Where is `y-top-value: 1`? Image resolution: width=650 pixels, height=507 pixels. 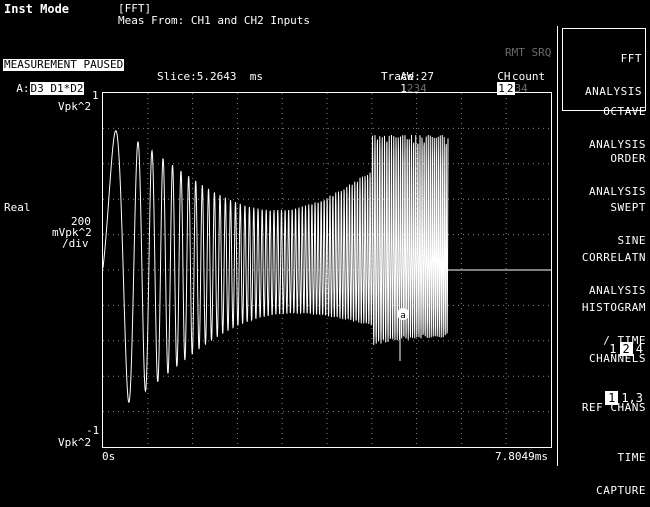 y-top-value: 1 is located at coordinates (95, 95).